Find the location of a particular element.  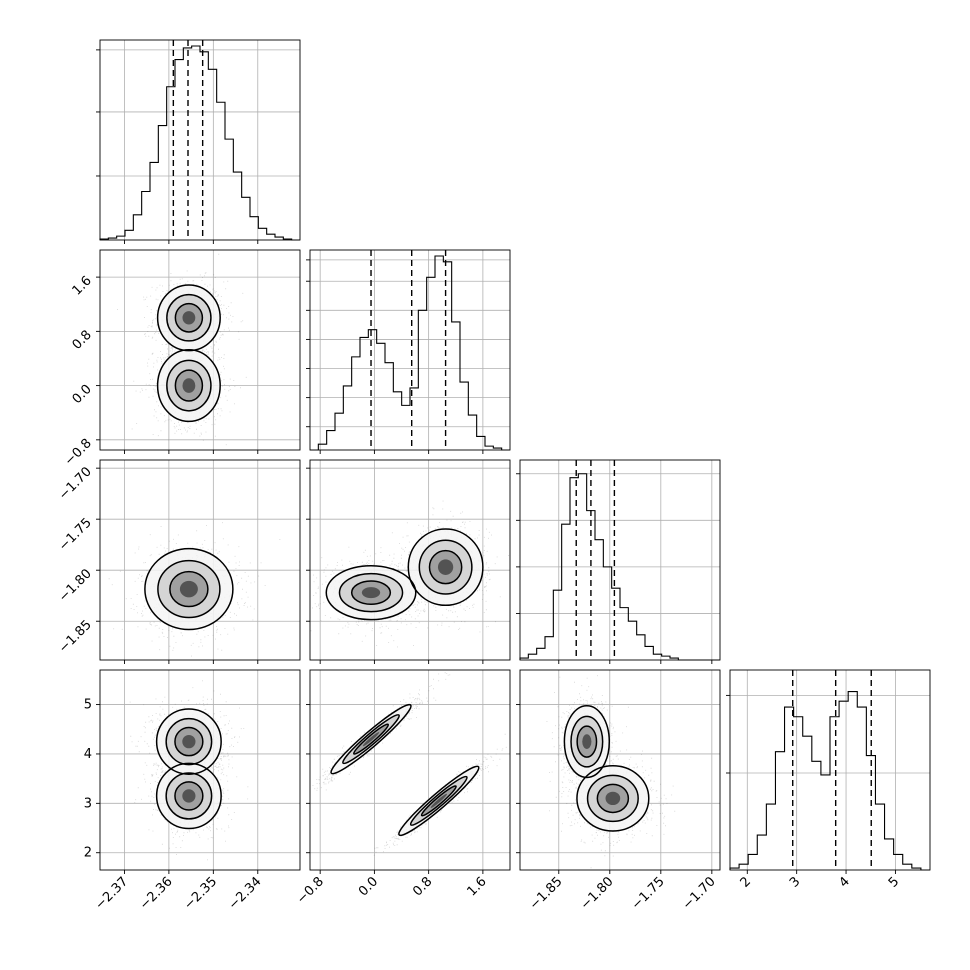

y-tick-label-1-1: 0.0 is located at coordinates (82, 394).